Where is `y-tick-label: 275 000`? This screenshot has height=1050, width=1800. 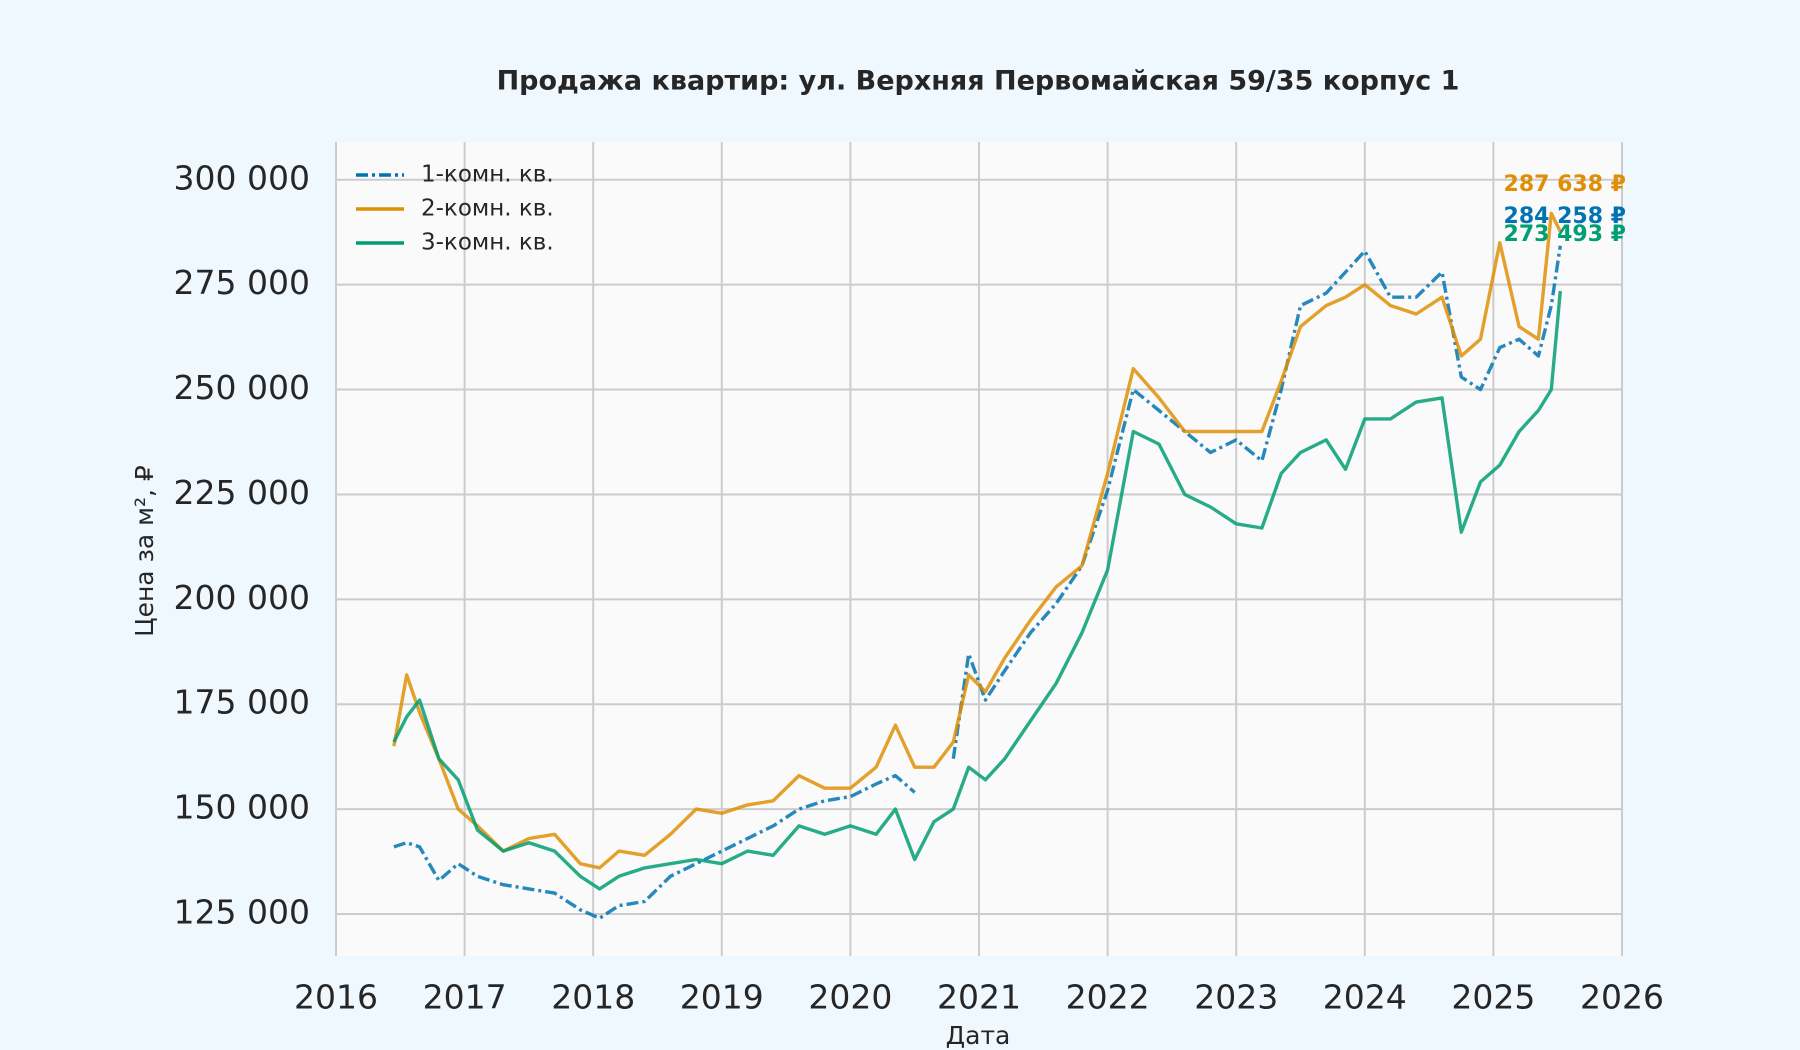 y-tick-label: 275 000 is located at coordinates (242, 282).